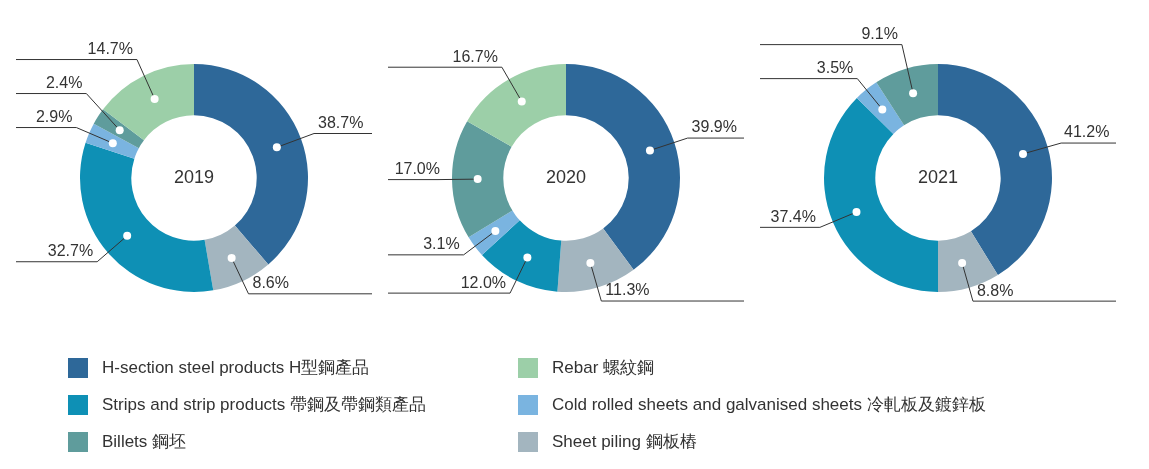 This screenshot has width=1149, height=469. Describe the element at coordinates (110, 48) in the screenshot. I see `data-label: 14.7%` at that location.